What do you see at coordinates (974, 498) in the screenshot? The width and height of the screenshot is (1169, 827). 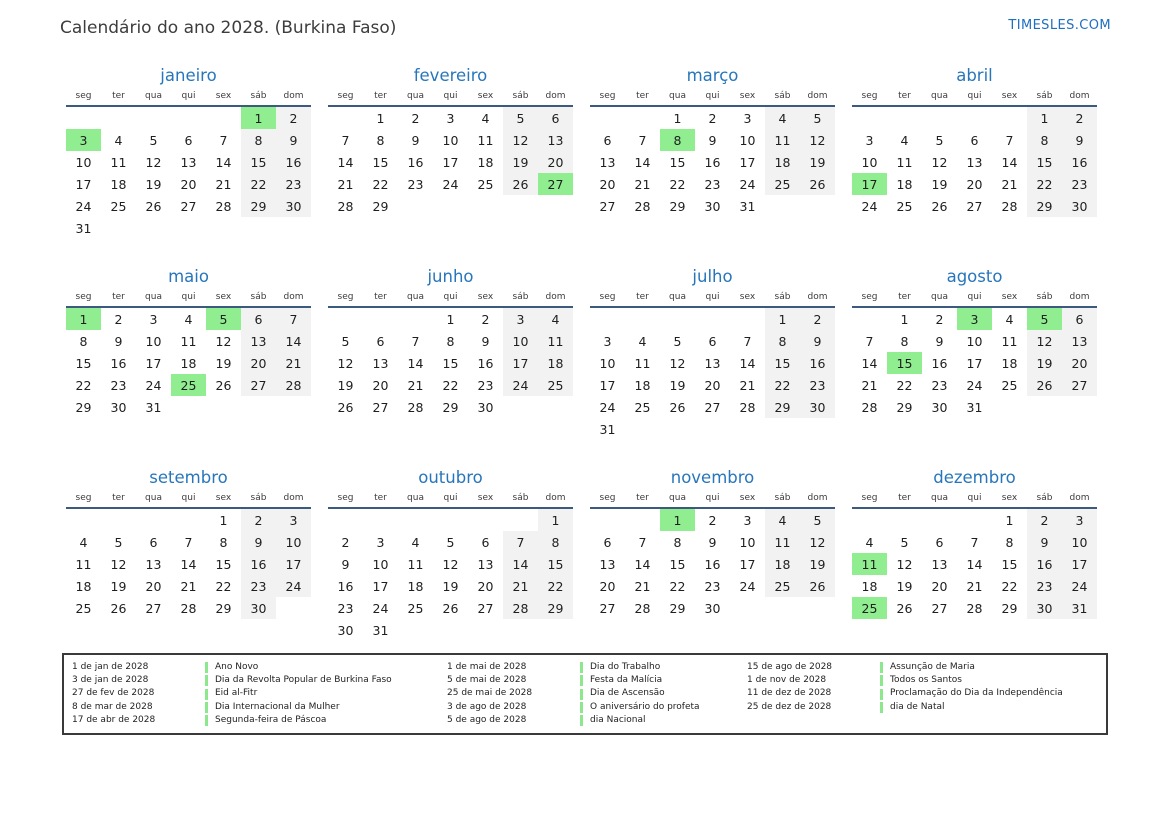 I see `weekday-header: qui` at bounding box center [974, 498].